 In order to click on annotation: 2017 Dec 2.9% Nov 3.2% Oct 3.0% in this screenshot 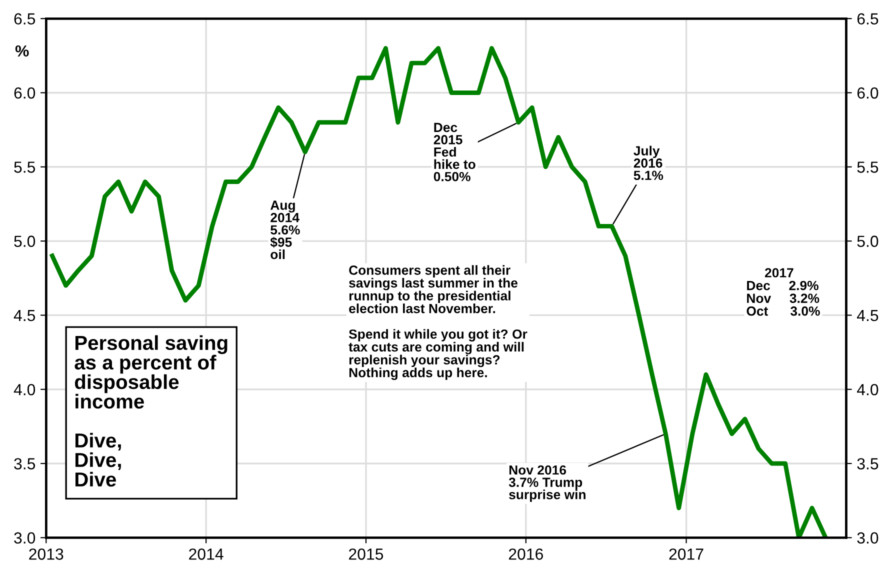, I will do `click(783, 292)`.